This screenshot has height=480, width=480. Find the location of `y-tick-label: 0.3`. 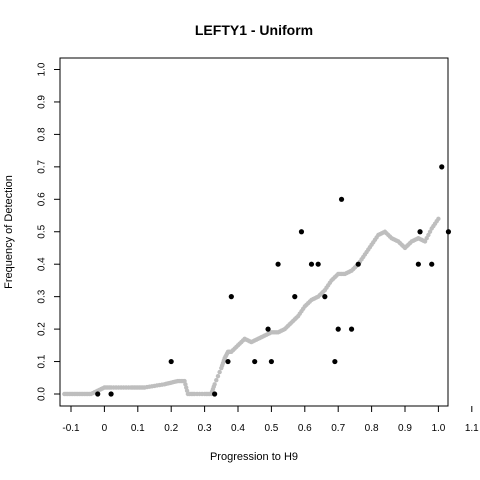

y-tick-label: 0.3 is located at coordinates (42, 296).